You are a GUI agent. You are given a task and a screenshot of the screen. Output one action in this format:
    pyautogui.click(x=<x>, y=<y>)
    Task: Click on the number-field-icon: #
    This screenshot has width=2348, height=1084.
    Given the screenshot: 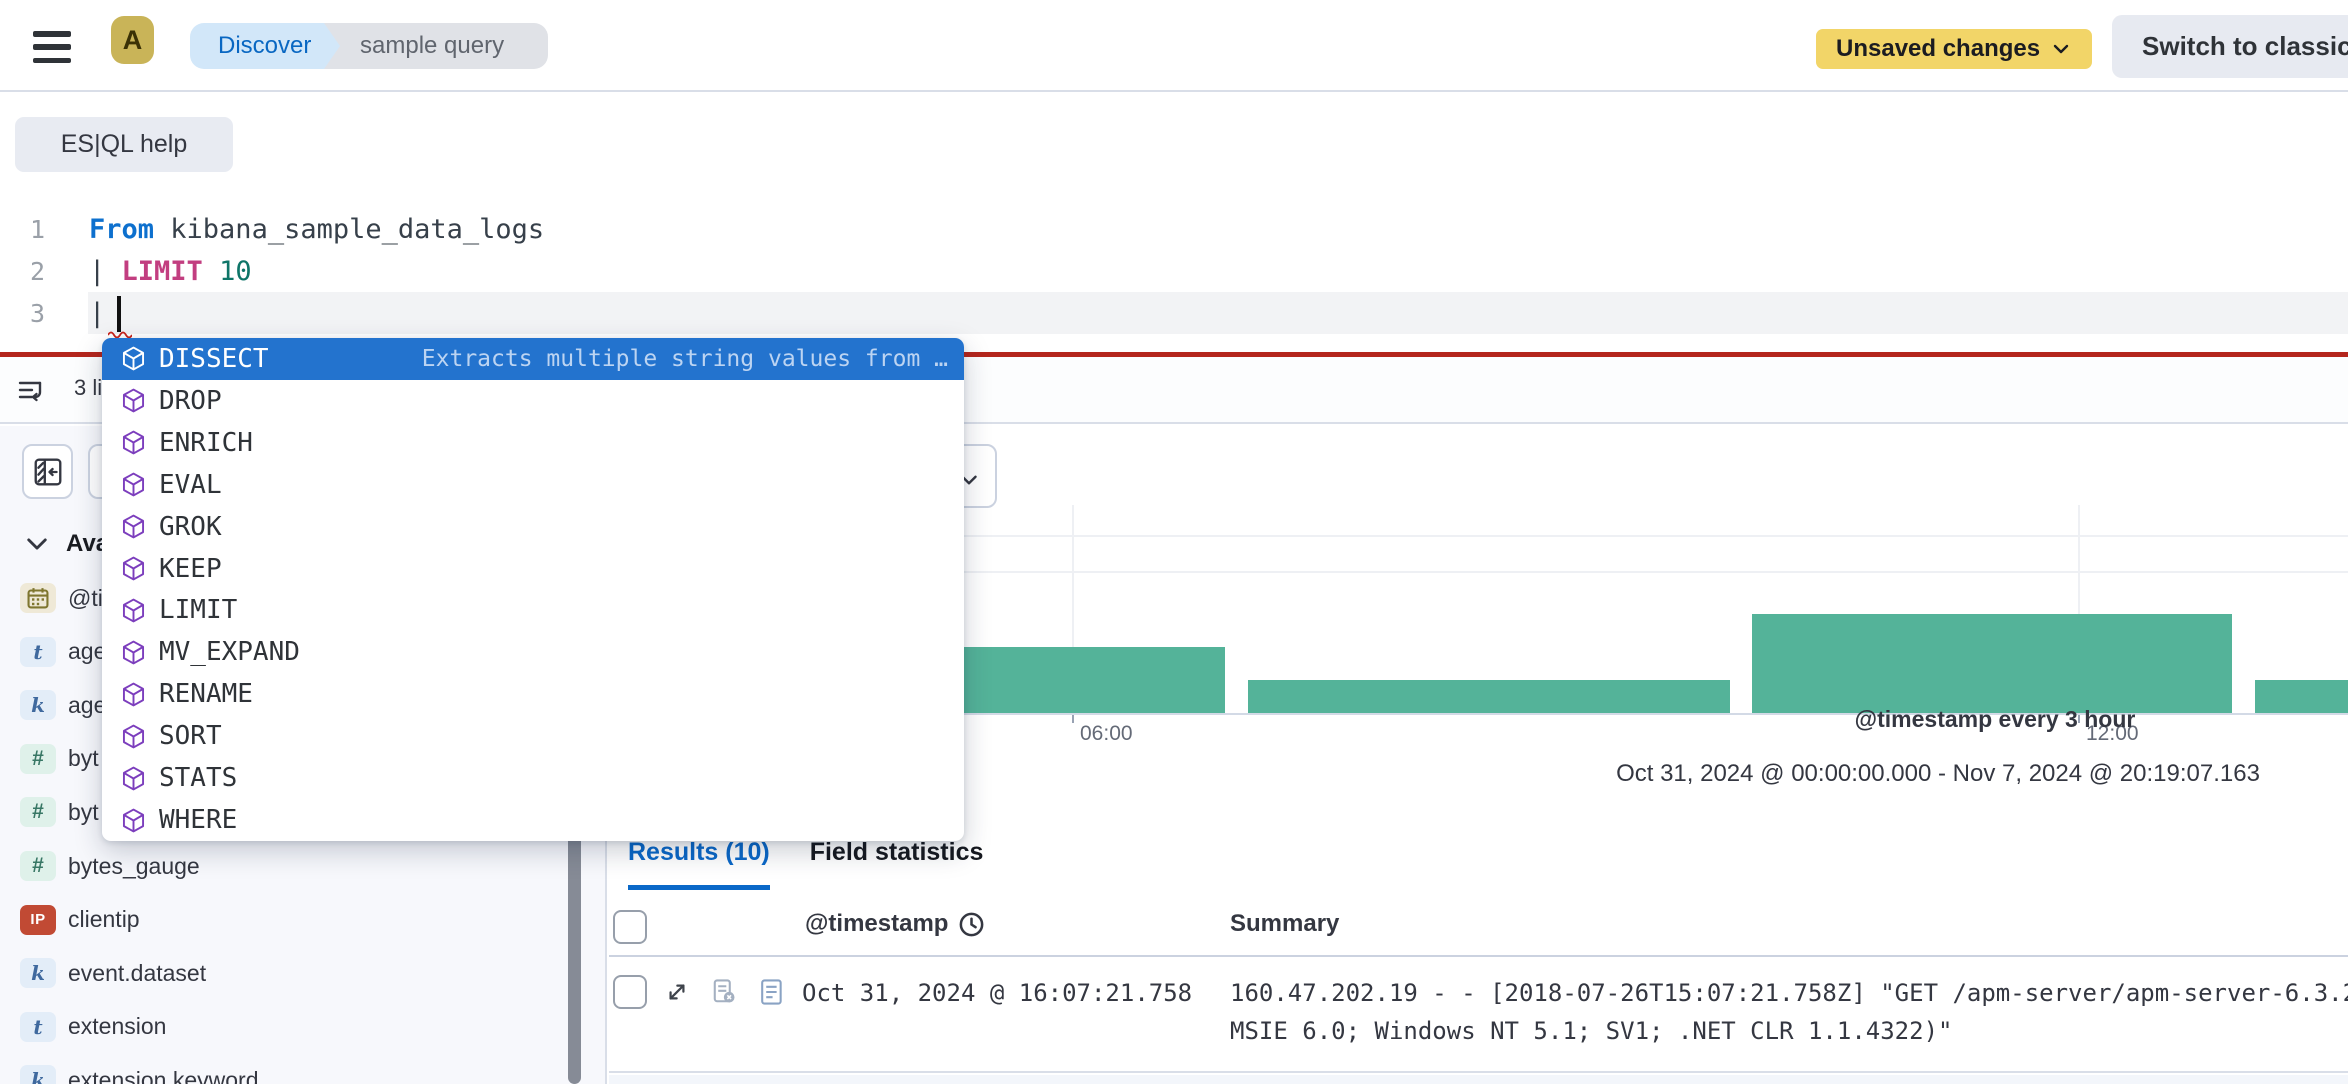 What is the action you would take?
    pyautogui.click(x=38, y=758)
    